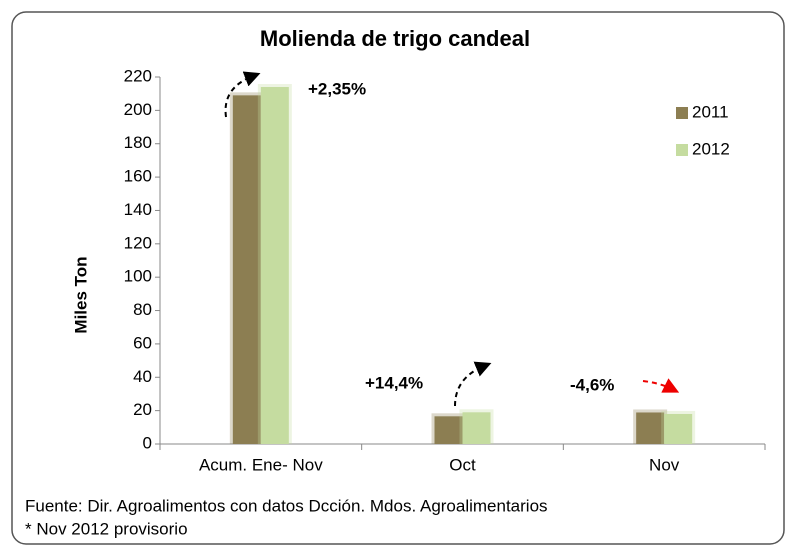 The height and width of the screenshot is (554, 795). What do you see at coordinates (138, 176) in the screenshot?
I see `y-tick-label: 160` at bounding box center [138, 176].